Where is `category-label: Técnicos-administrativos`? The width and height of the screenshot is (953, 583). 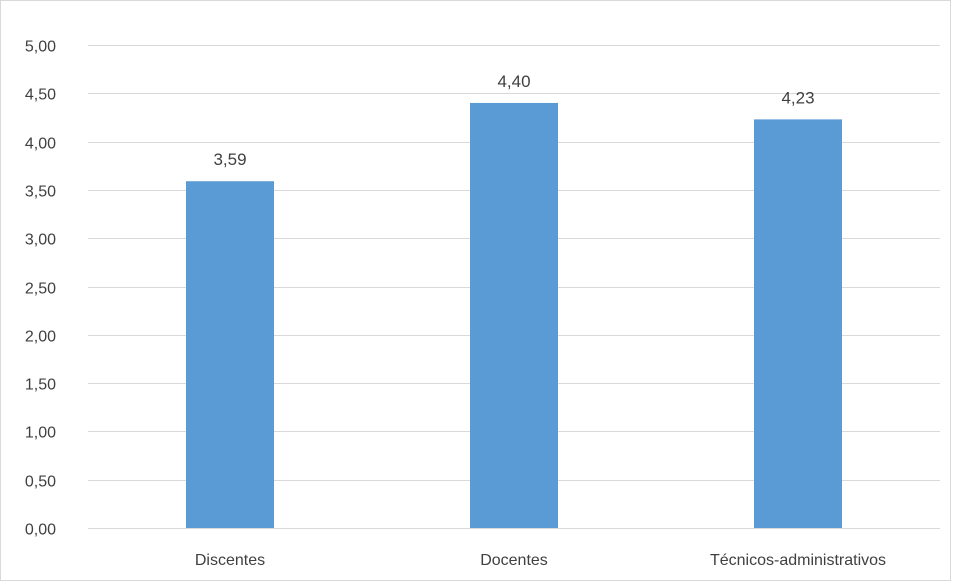
category-label: Técnicos-administrativos is located at coordinates (798, 560).